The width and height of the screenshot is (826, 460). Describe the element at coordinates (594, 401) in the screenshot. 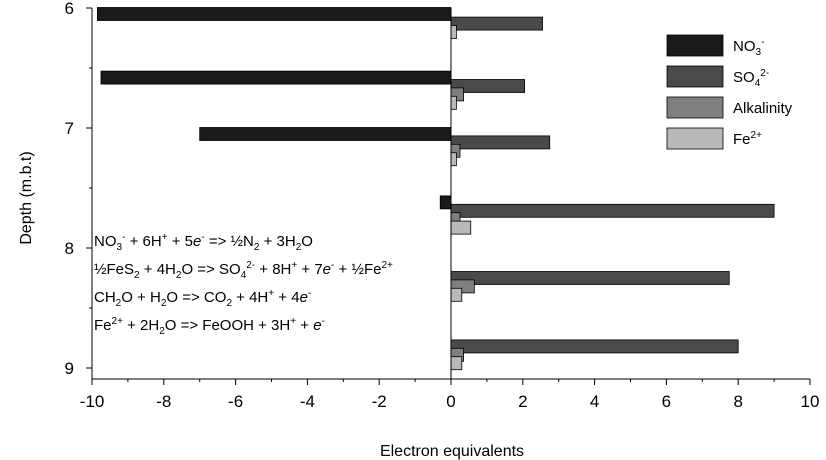

I see `x-tick-label: 4` at that location.